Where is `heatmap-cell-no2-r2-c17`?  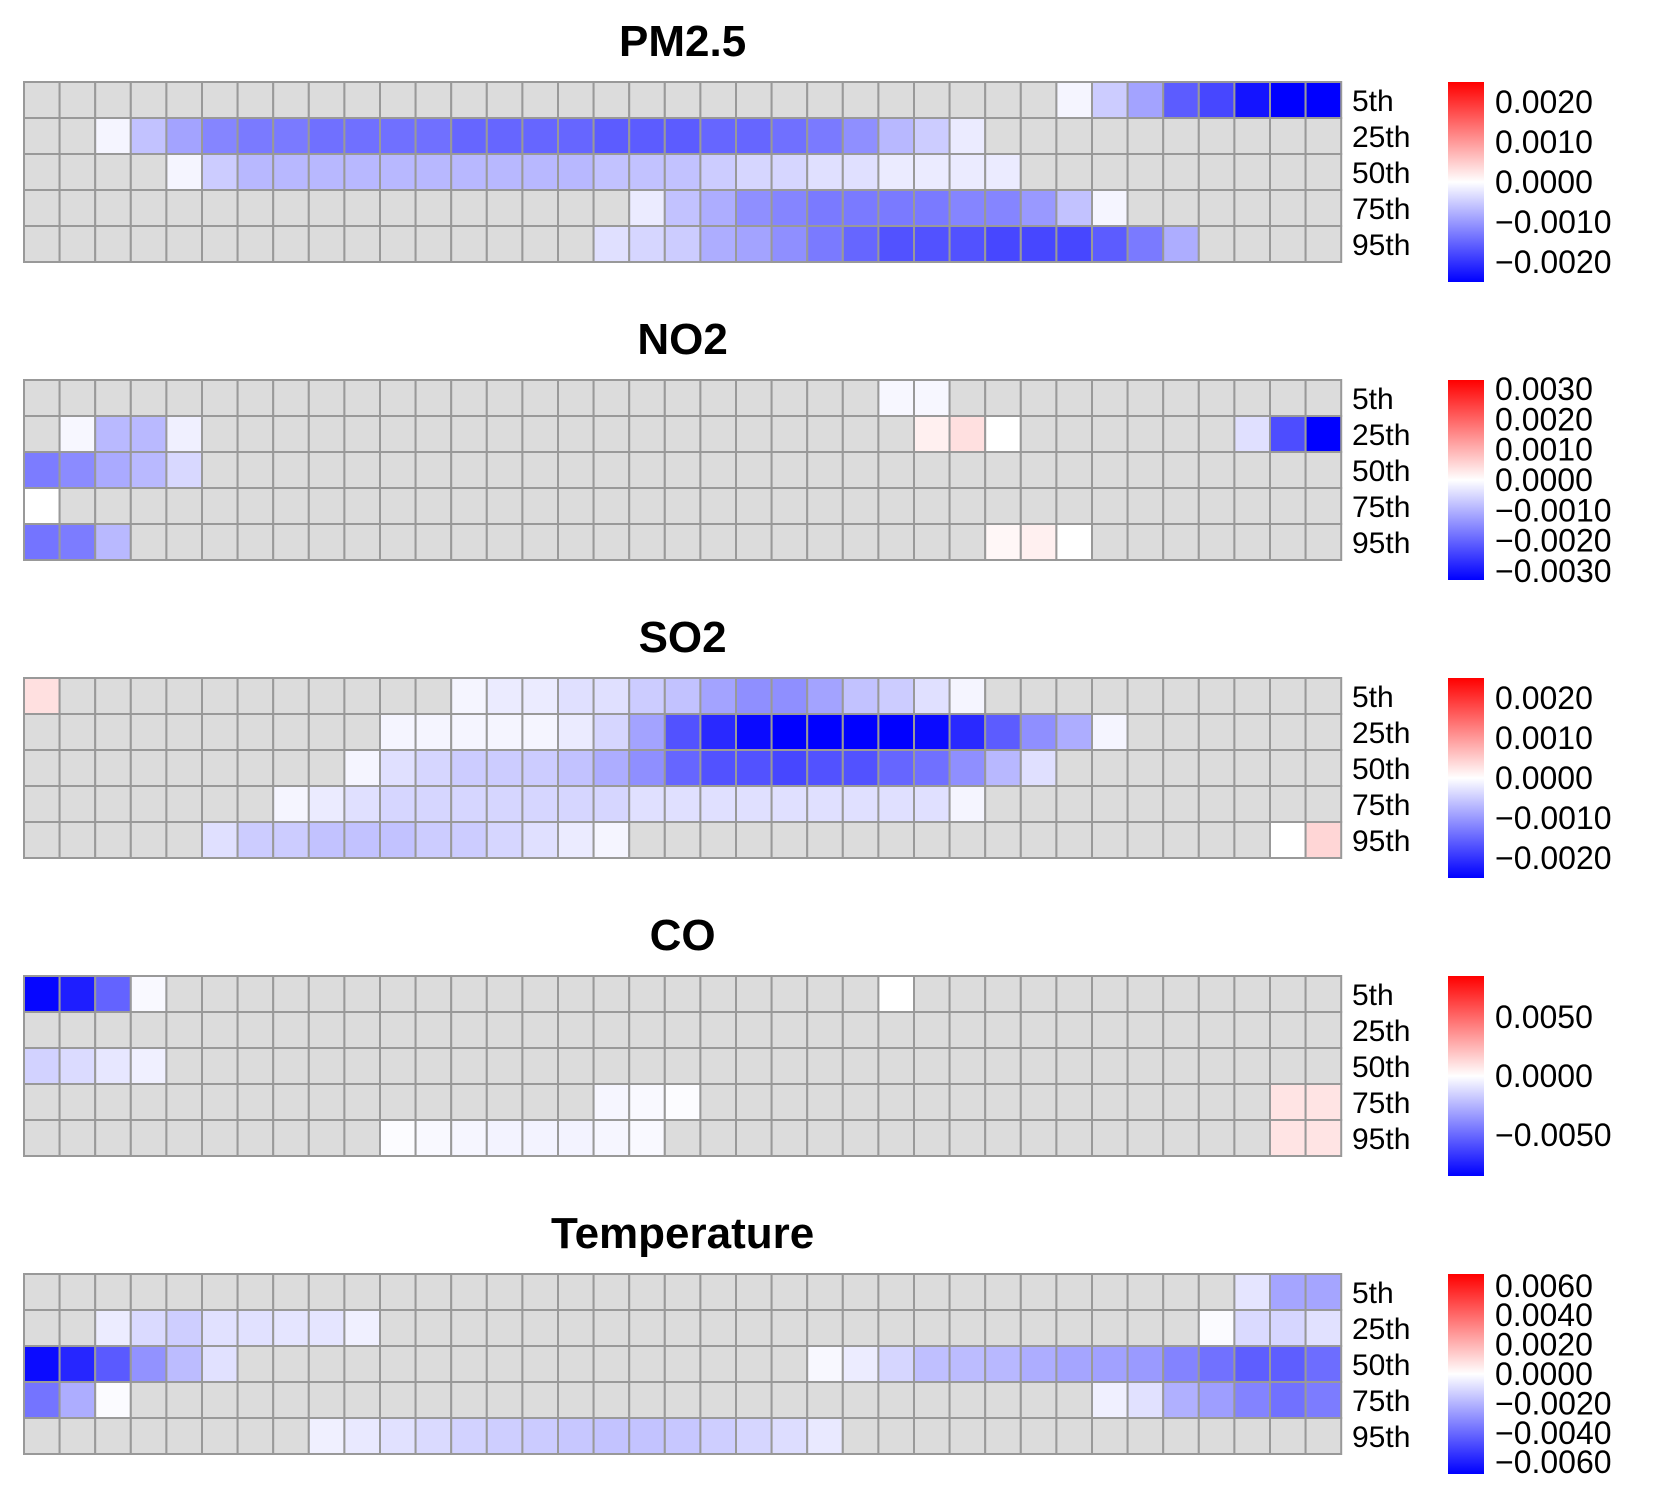 heatmap-cell-no2-r2-c17 is located at coordinates (647, 470).